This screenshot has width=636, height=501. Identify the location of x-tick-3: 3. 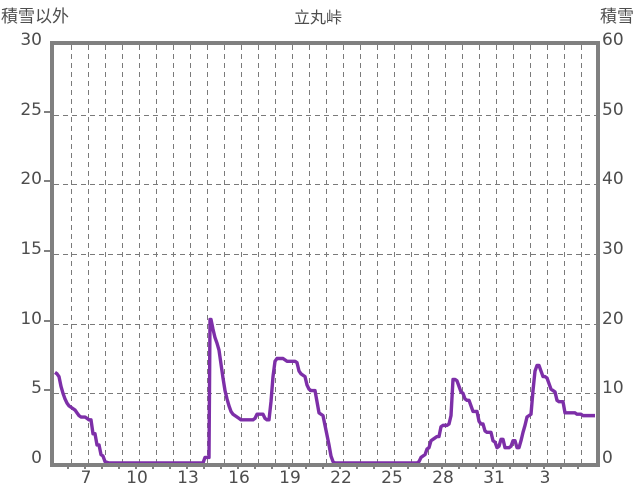
(545, 478).